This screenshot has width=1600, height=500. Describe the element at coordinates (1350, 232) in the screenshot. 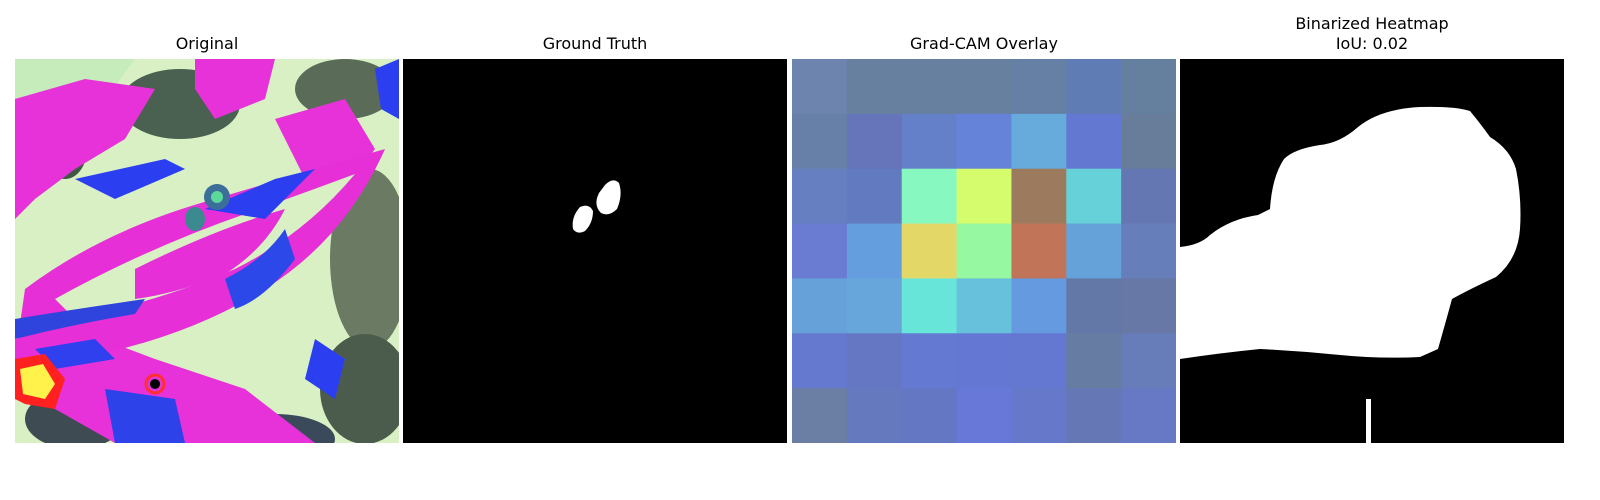

I see `binarized-region` at that location.